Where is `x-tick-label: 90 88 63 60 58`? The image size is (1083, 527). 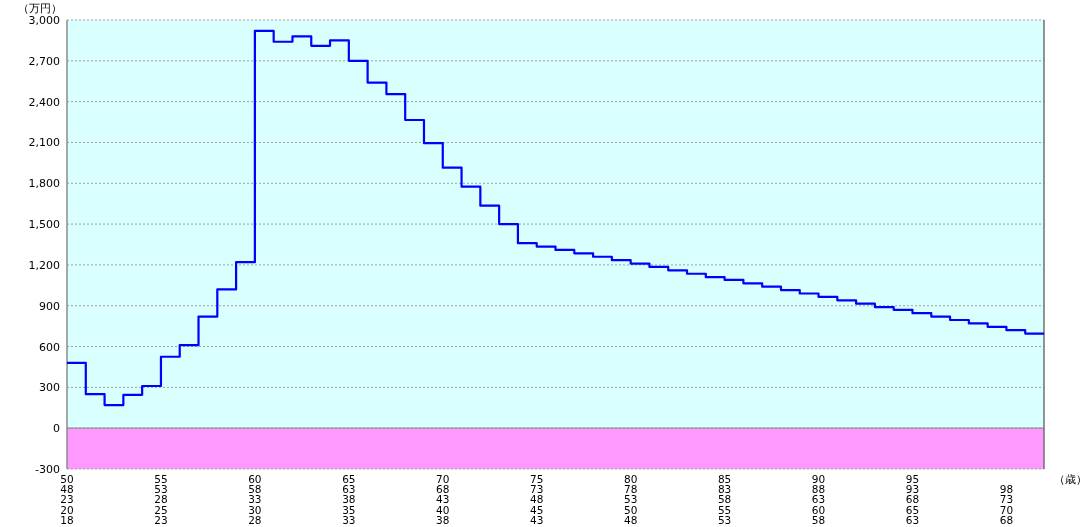 x-tick-label: 90 88 63 60 58 is located at coordinates (818, 499).